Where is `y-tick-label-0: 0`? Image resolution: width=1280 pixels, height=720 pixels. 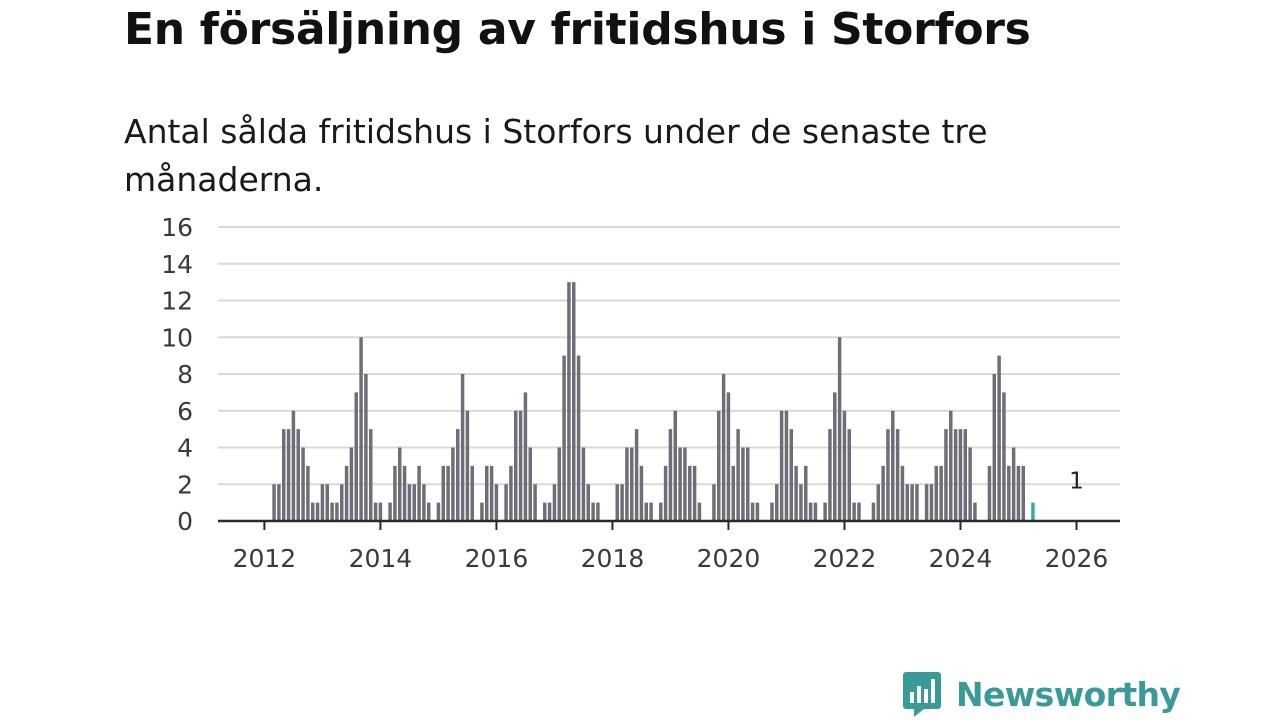 y-tick-label-0: 0 is located at coordinates (185, 521).